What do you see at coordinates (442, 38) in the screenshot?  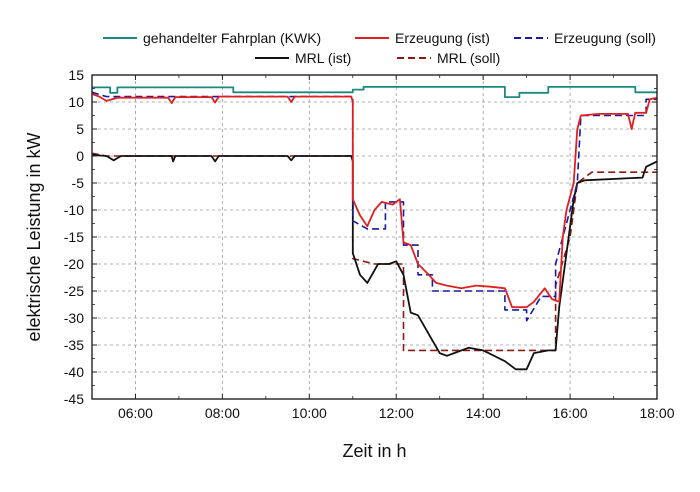 I see `legend-label-1: Erzeugung (ist)` at bounding box center [442, 38].